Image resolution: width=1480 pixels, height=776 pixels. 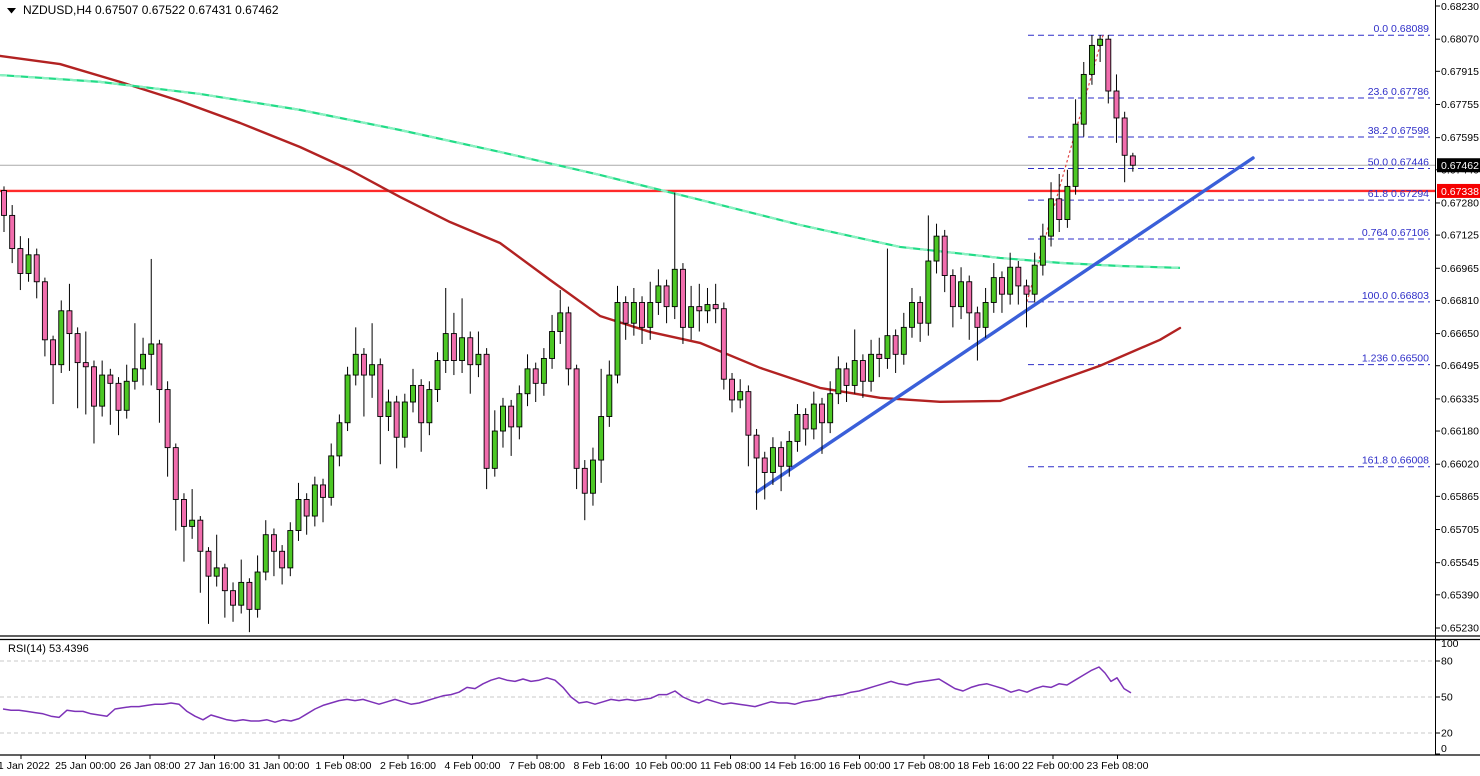 I want to click on rsi-scale-label: 50, so click(x=1447, y=698).